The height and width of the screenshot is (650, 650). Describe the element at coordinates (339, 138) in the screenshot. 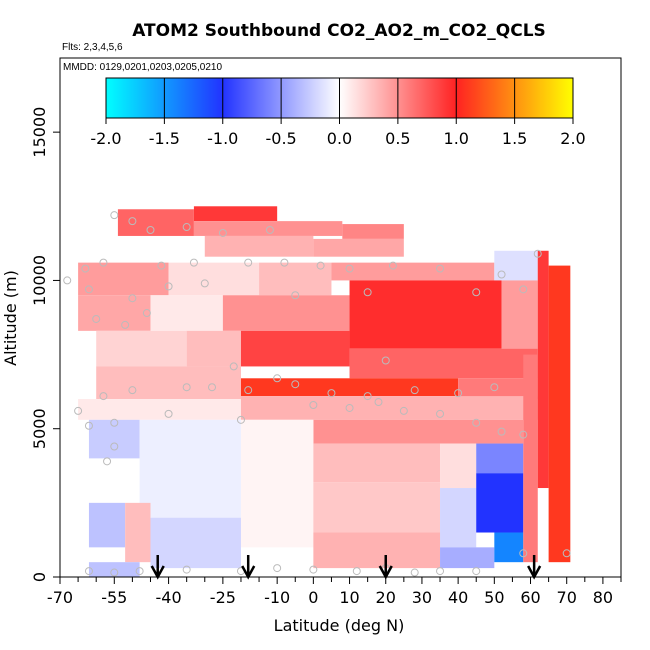

I see `colorbar-tick-label: 0.0` at that location.